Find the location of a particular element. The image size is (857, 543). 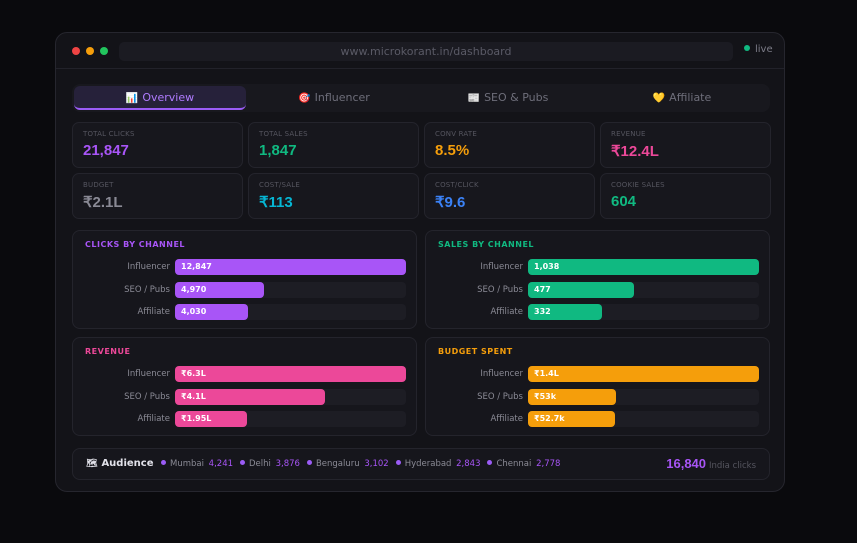

bar-value: ₹1.4L is located at coordinates (546, 373).